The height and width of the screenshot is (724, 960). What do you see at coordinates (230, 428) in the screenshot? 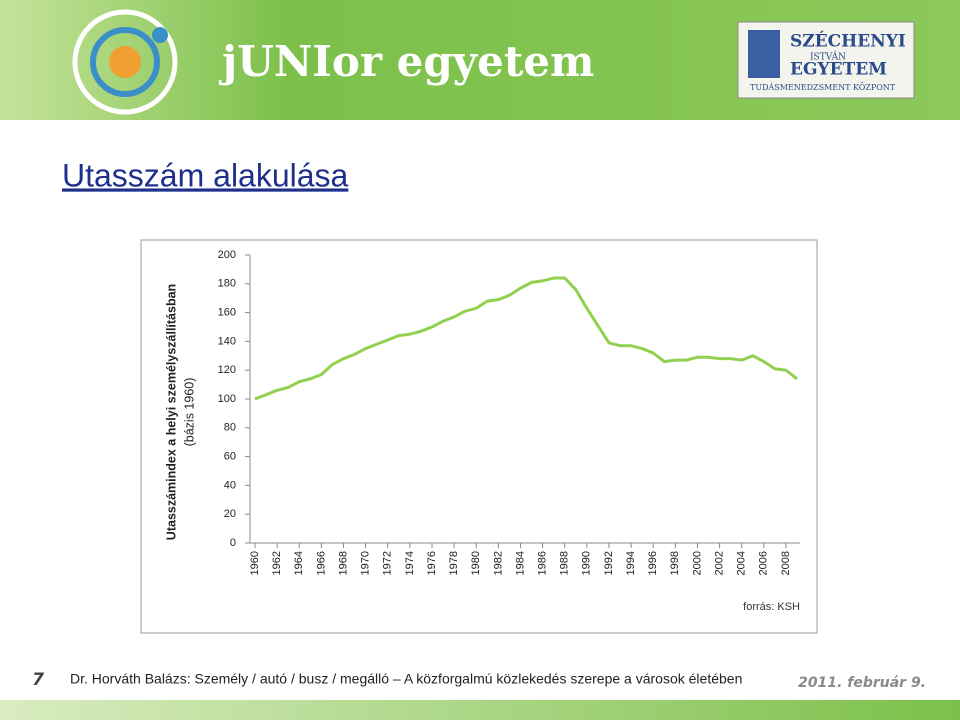
I see `y-tick-label: 80` at bounding box center [230, 428].